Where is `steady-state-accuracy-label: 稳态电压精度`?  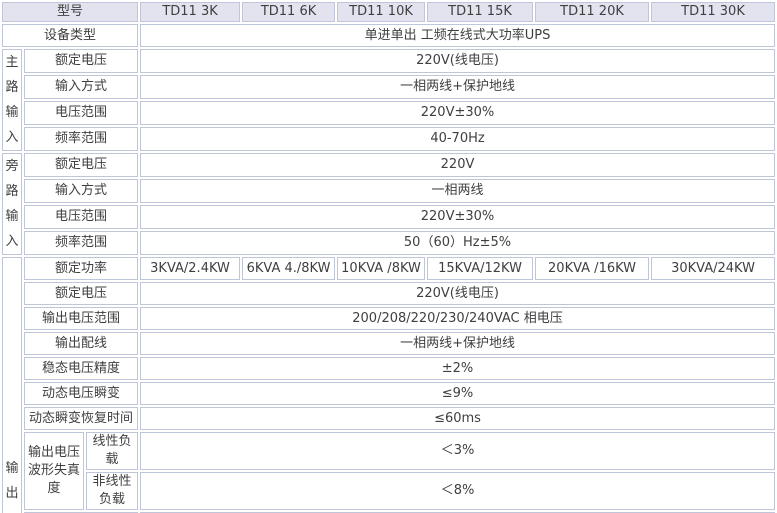
steady-state-accuracy-label: 稳态电压精度 is located at coordinates (81, 368).